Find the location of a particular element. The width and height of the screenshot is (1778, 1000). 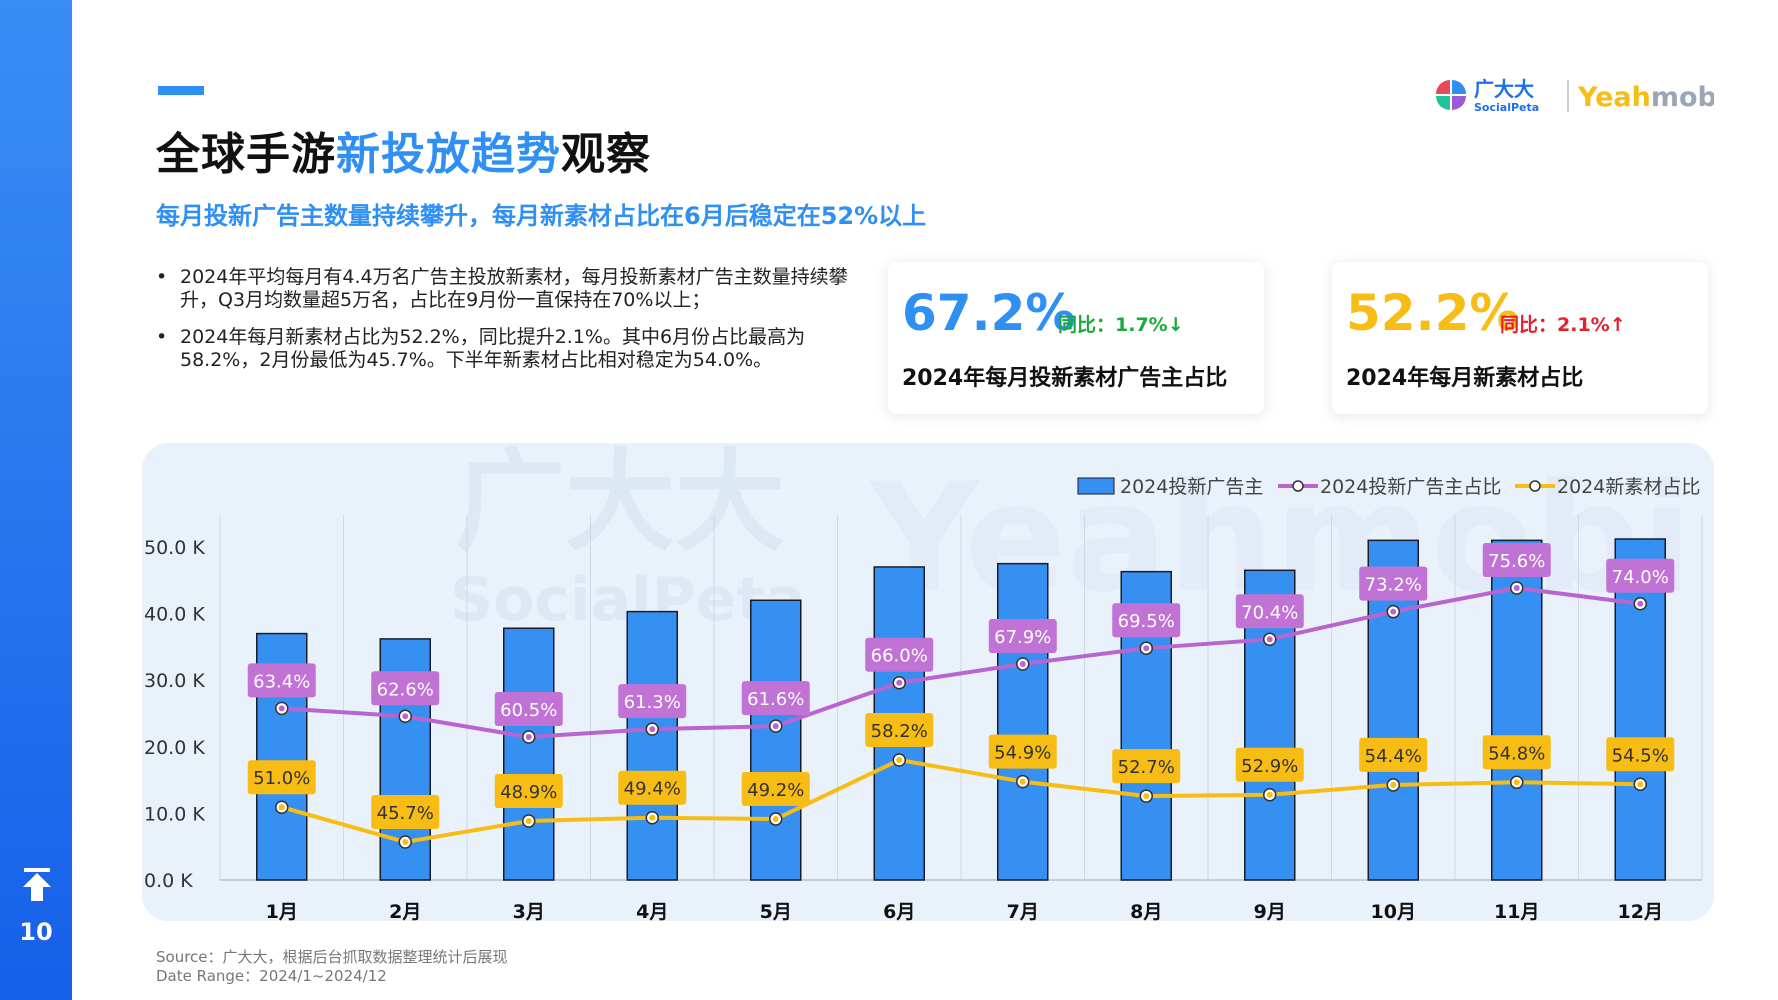

legend-label: 2024投新广告主 is located at coordinates (1191, 487).